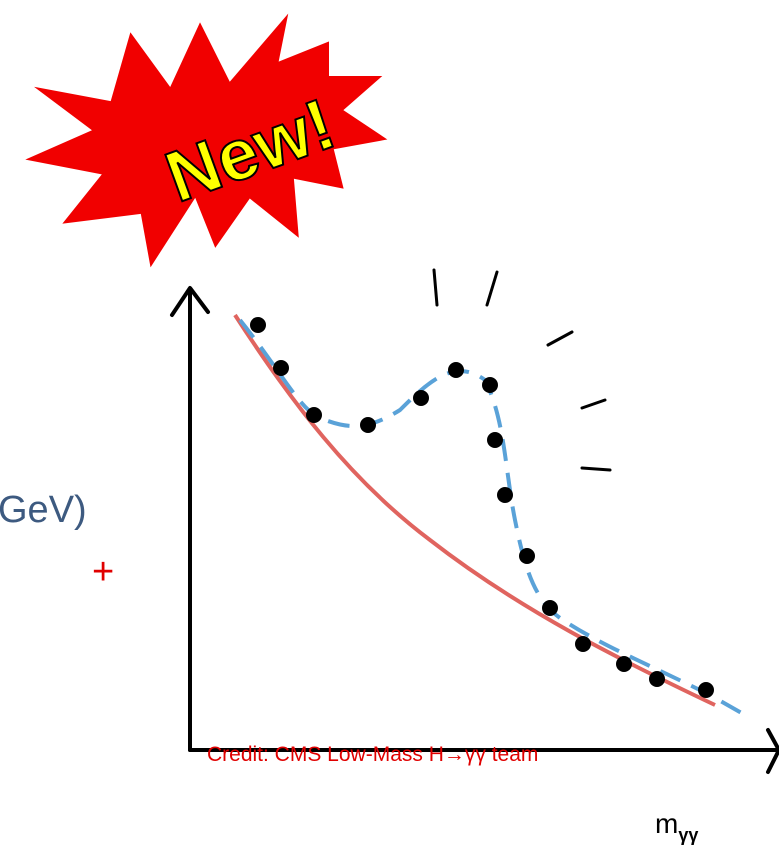  What do you see at coordinates (772, 751) in the screenshot?
I see `x-arrow` at bounding box center [772, 751].